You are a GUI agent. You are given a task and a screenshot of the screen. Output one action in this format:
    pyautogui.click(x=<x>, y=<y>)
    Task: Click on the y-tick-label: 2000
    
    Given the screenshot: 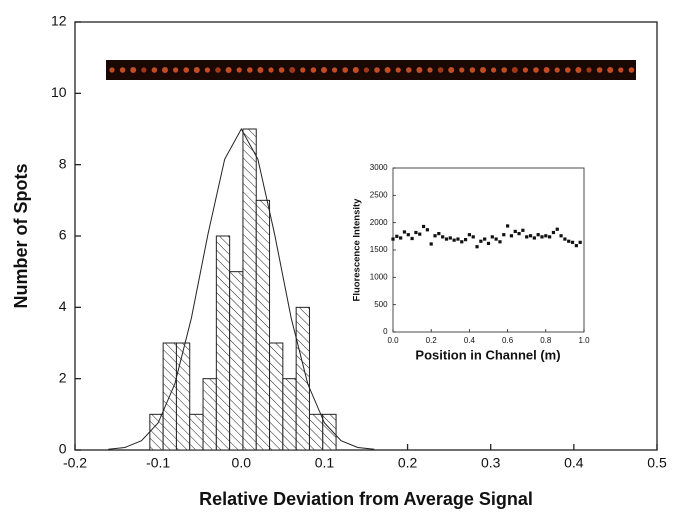 What is the action you would take?
    pyautogui.click(x=379, y=222)
    